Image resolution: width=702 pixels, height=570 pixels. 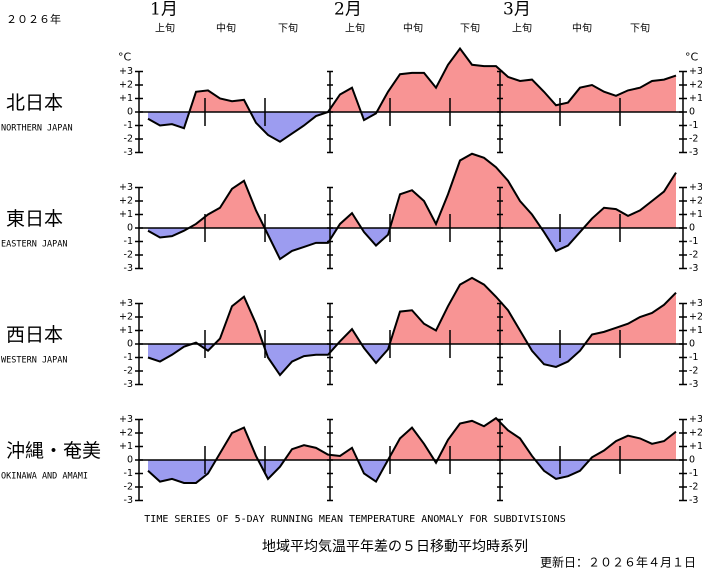 I want to click on region-title: 沖縄・奄美, so click(x=53, y=451).